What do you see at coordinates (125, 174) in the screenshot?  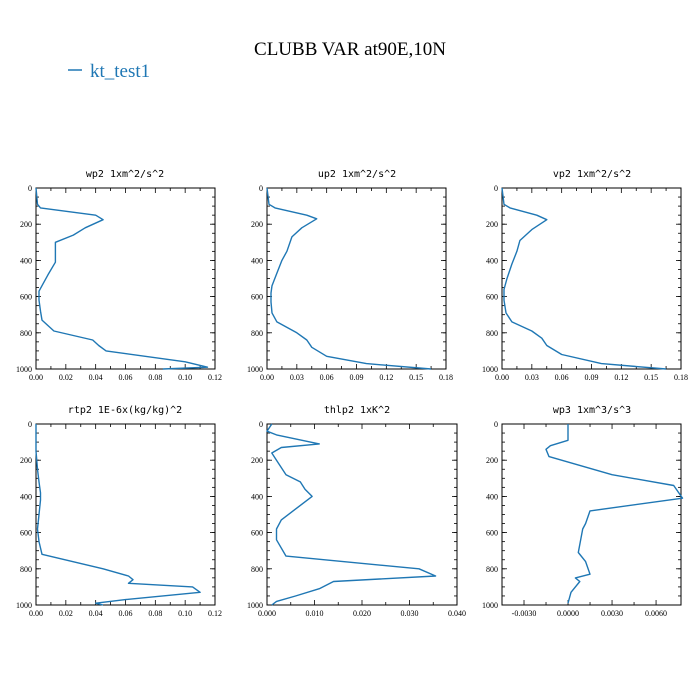 I see `panel-title: wp2 1xm^2/s^2` at bounding box center [125, 174].